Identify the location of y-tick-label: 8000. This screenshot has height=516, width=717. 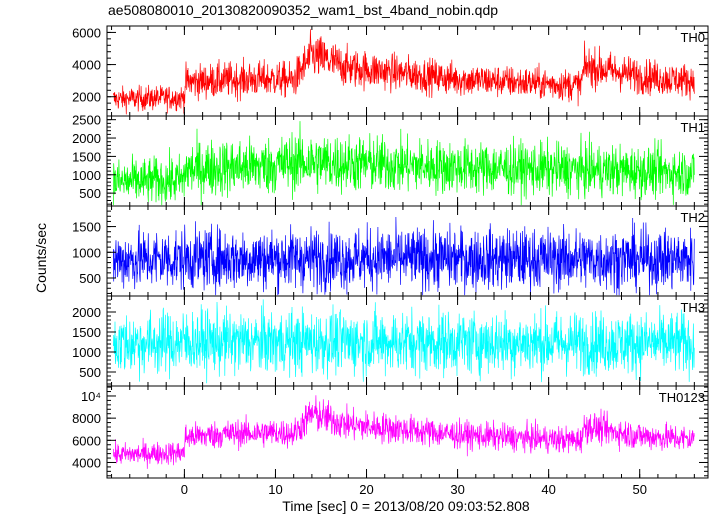
(86, 418).